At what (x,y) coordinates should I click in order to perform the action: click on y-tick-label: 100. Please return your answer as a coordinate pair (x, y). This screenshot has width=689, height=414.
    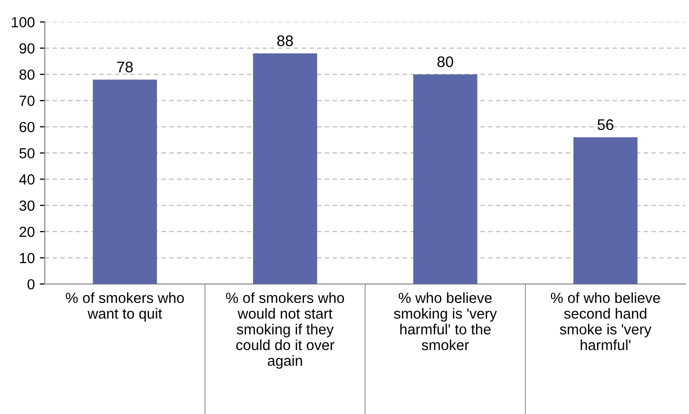
    Looking at the image, I should click on (23, 22).